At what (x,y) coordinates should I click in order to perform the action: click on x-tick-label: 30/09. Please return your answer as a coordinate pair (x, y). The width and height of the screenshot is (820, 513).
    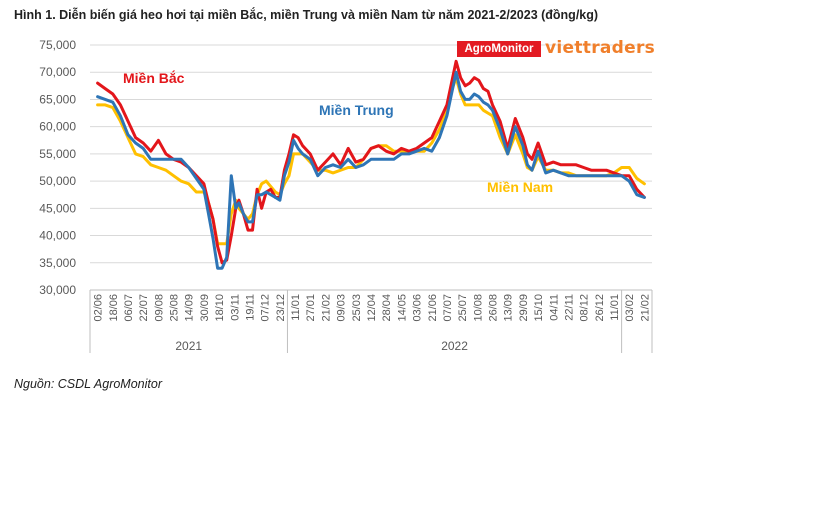
    Looking at the image, I should click on (205, 308).